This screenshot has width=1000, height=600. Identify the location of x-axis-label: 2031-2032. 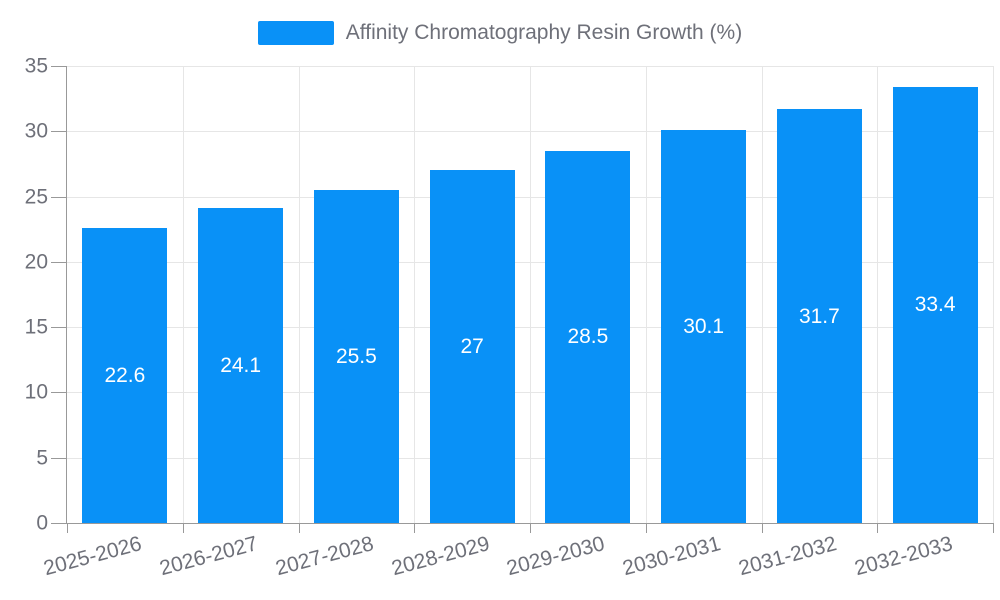
(788, 556).